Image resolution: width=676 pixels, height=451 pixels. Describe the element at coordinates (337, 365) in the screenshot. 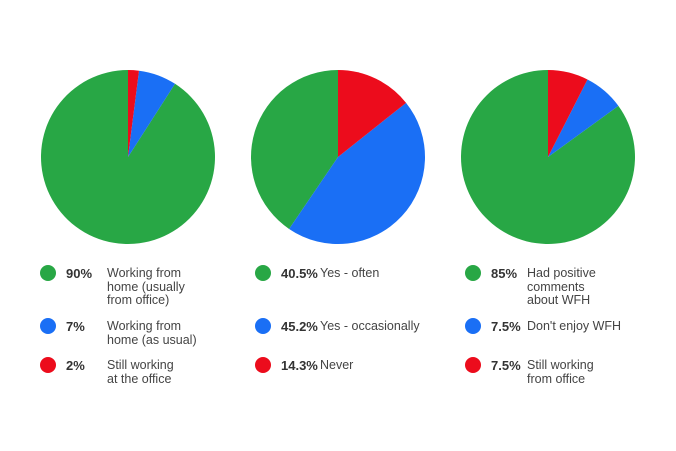

I see `legend-label: Never` at that location.